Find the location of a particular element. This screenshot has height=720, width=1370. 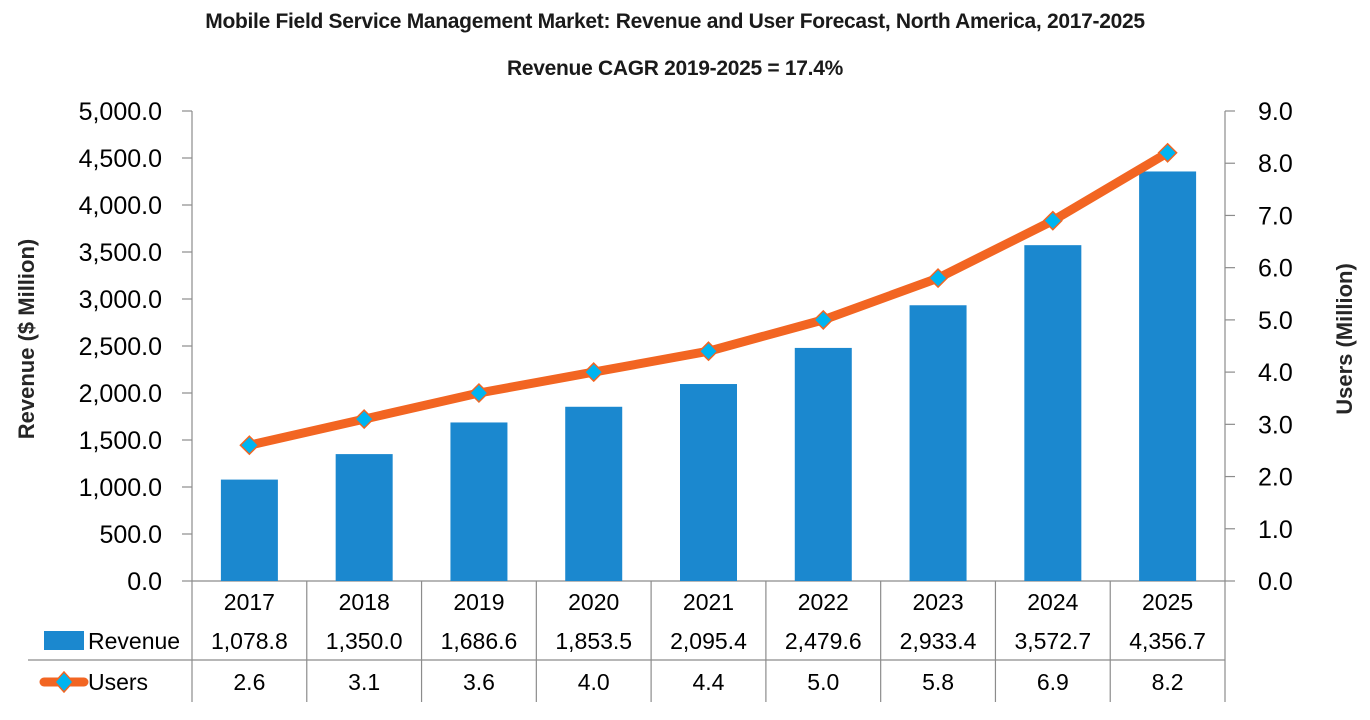

revenue-bar-2020 is located at coordinates (594, 493).